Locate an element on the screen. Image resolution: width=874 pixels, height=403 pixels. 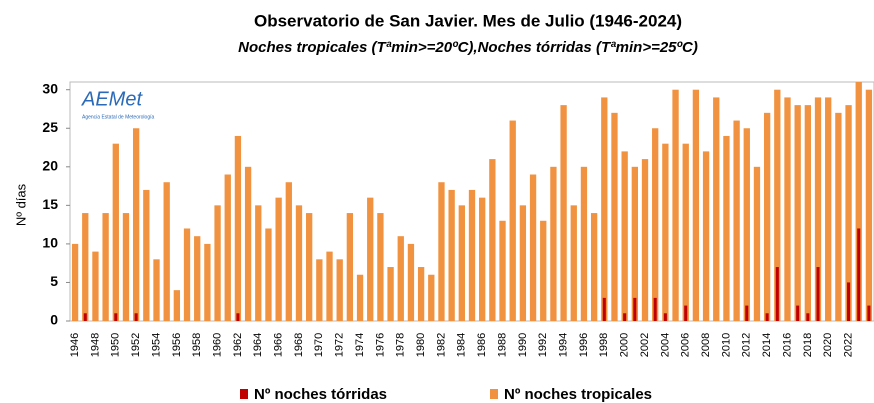
x-tick-label: 1990 is located at coordinates (523, 345).